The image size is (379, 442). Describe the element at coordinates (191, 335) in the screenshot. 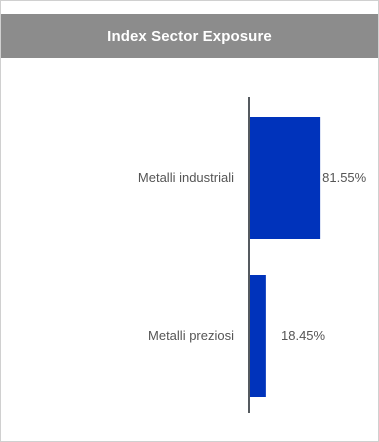

I see `category-label-2: Metalli preziosi` at that location.